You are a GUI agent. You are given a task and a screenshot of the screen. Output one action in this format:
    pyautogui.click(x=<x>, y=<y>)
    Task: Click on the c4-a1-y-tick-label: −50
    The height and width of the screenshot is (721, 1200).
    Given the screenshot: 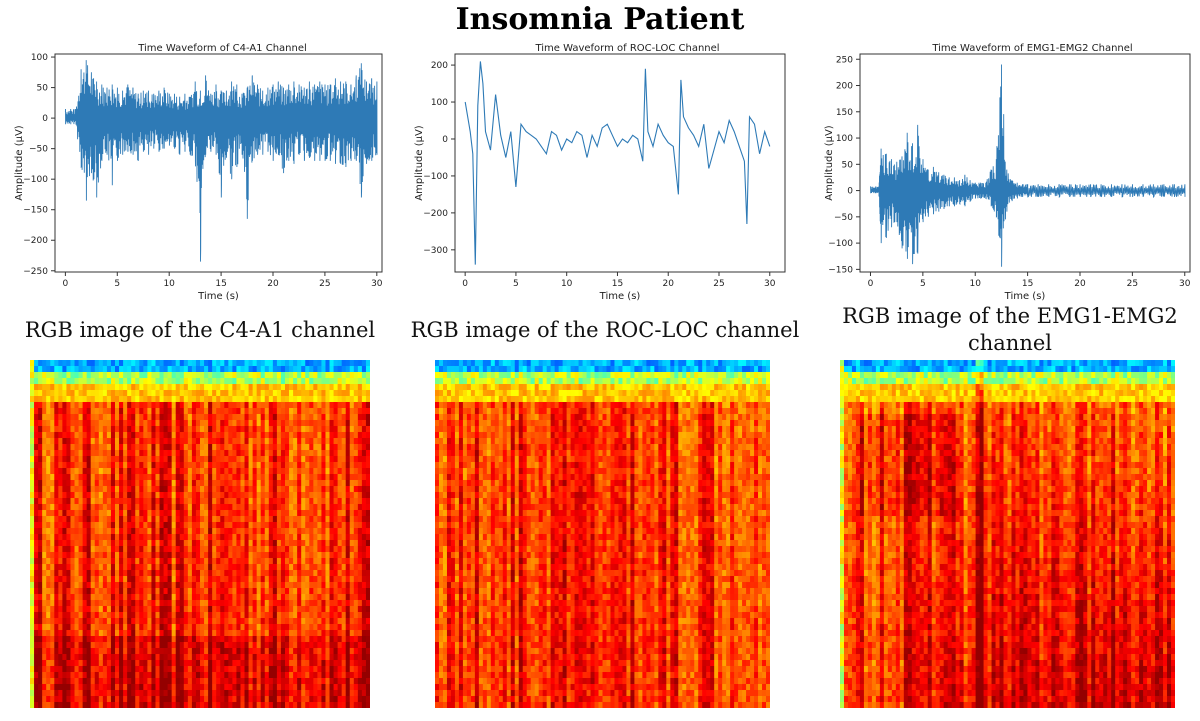 What is the action you would take?
    pyautogui.click(x=38, y=150)
    